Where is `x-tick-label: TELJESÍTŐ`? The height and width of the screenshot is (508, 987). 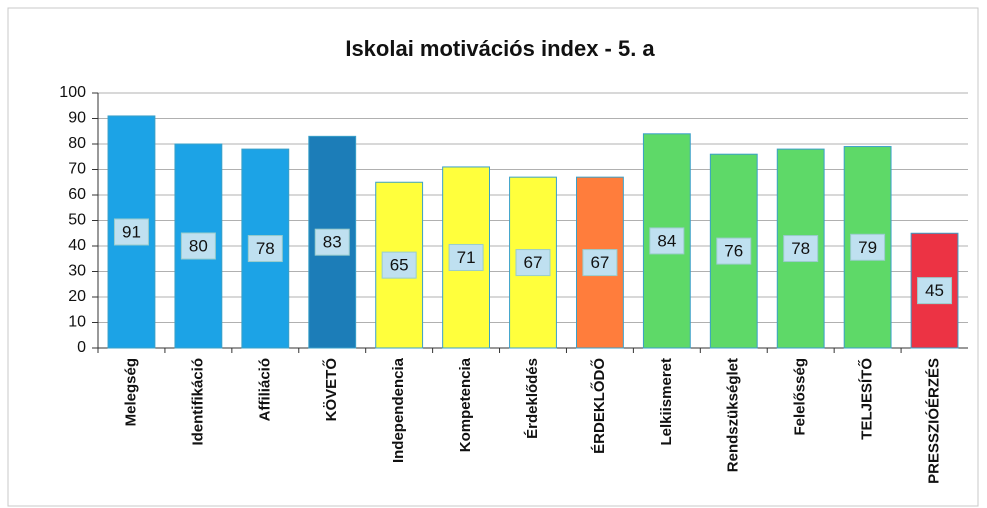
x-tick-label: TELJESÍTŐ is located at coordinates (867, 399).